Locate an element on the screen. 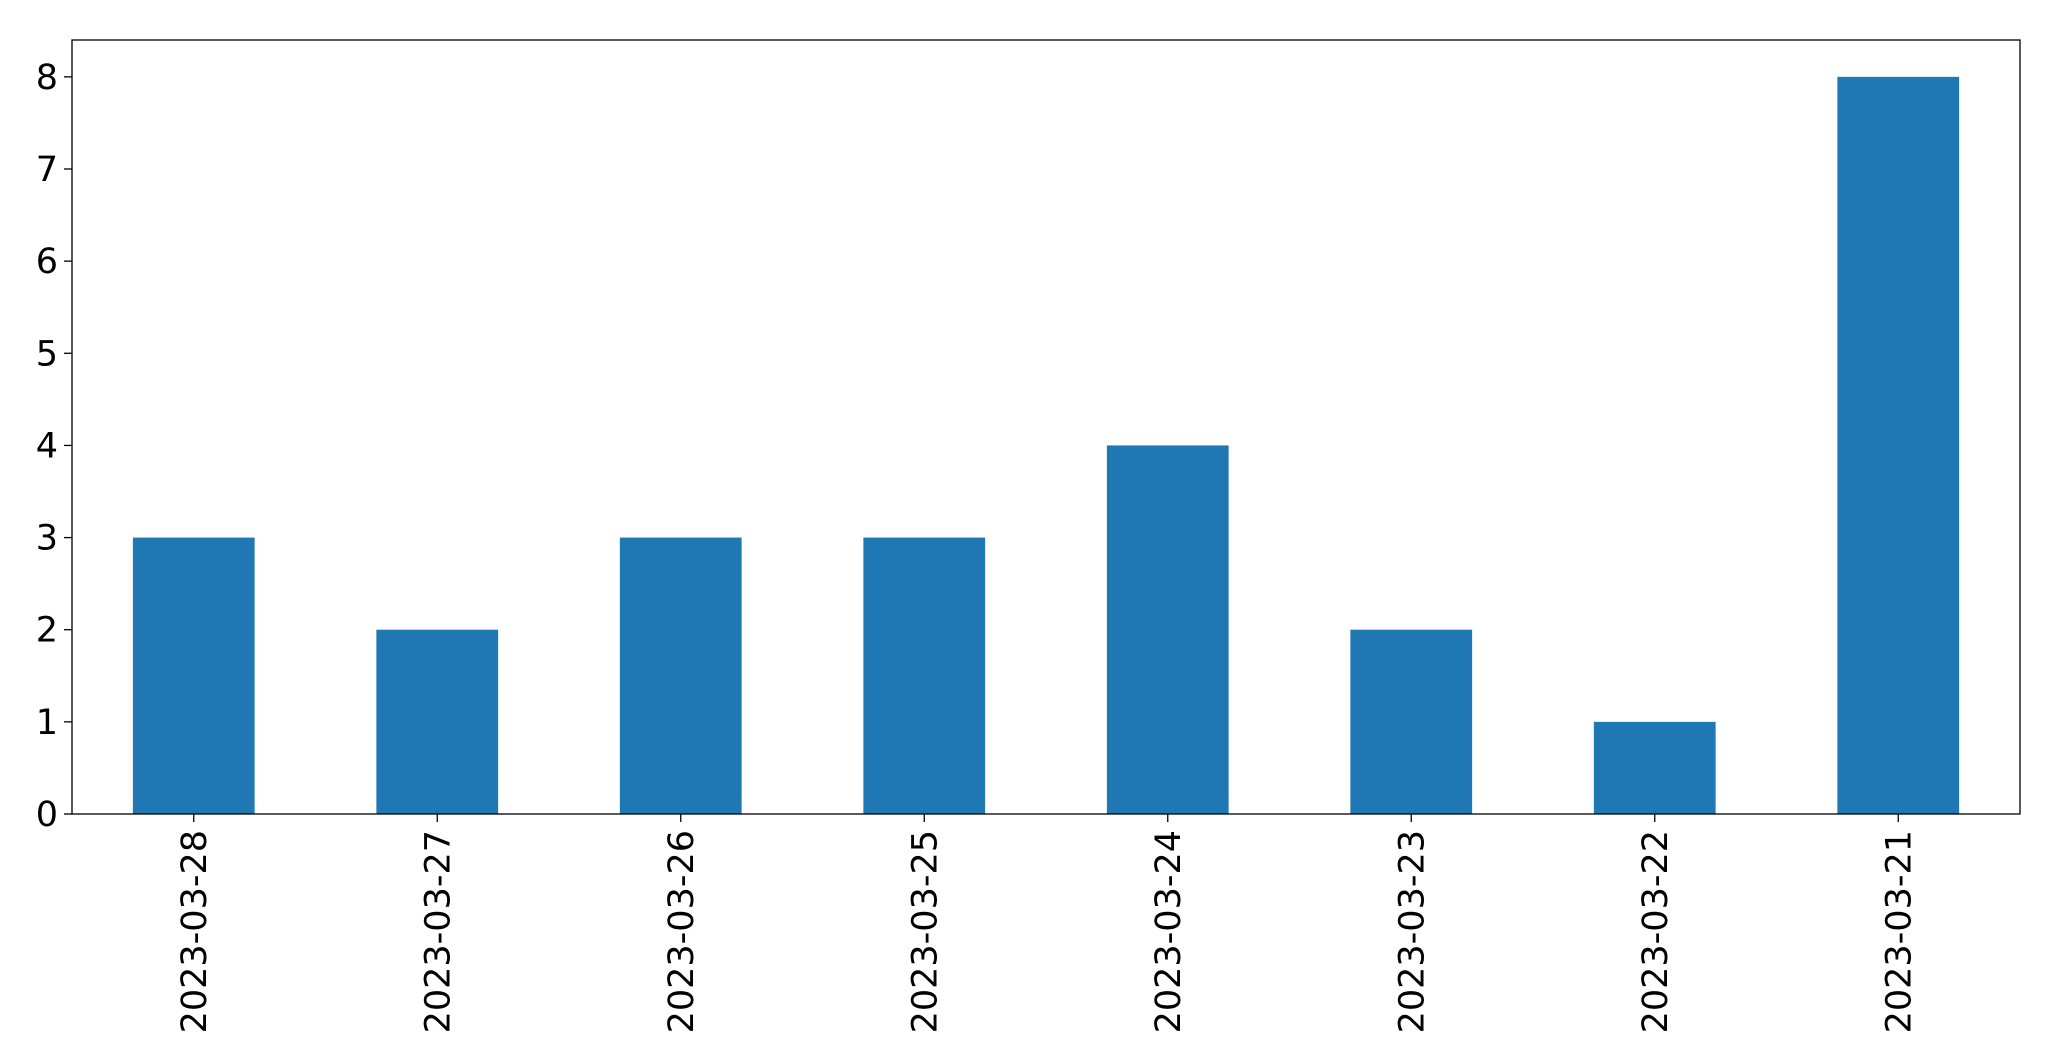 The width and height of the screenshot is (2049, 1061). y-tick-label: 5 is located at coordinates (47, 354).